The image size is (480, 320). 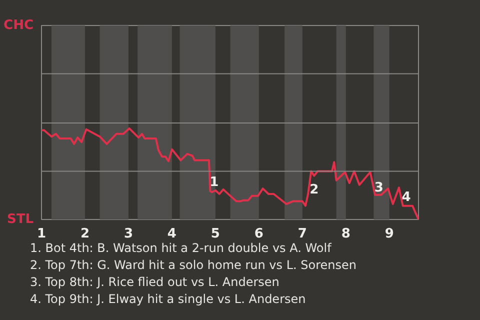 What do you see at coordinates (314, 190) in the screenshot?
I see `annotation: 2` at bounding box center [314, 190].